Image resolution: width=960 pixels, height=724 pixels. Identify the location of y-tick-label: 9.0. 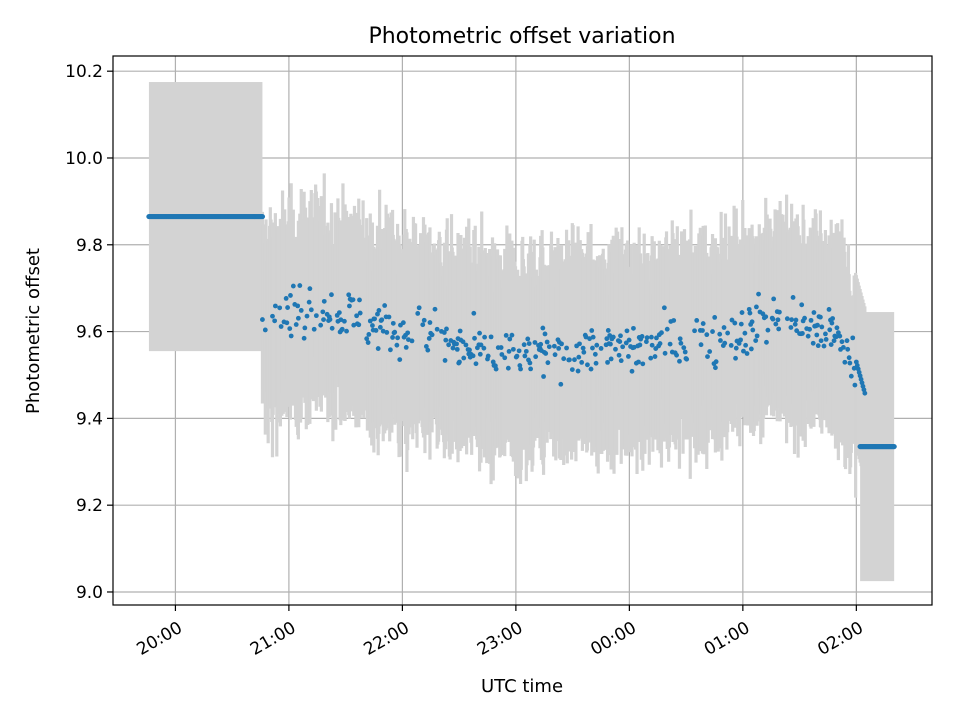
(89, 593).